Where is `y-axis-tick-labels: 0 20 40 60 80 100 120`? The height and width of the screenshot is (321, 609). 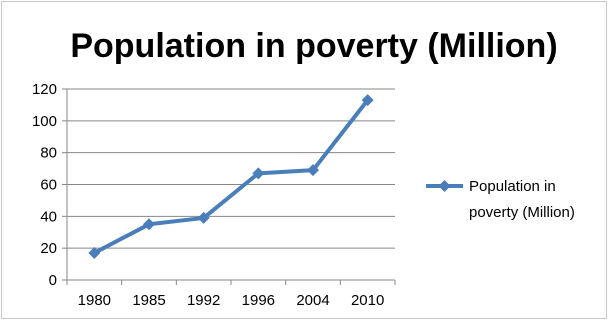
y-axis-tick-labels: 0 20 40 60 80 100 120 is located at coordinates (44, 185).